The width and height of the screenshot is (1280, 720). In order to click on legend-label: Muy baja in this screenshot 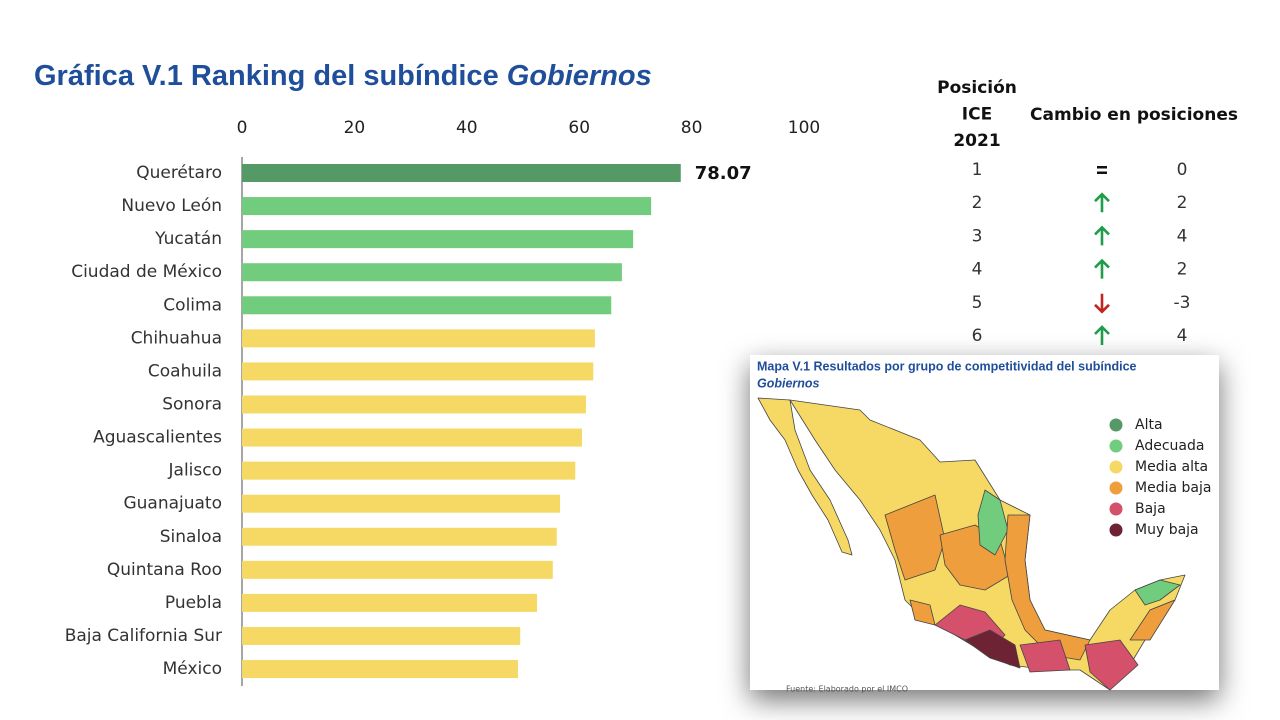, I will do `click(1167, 530)`.